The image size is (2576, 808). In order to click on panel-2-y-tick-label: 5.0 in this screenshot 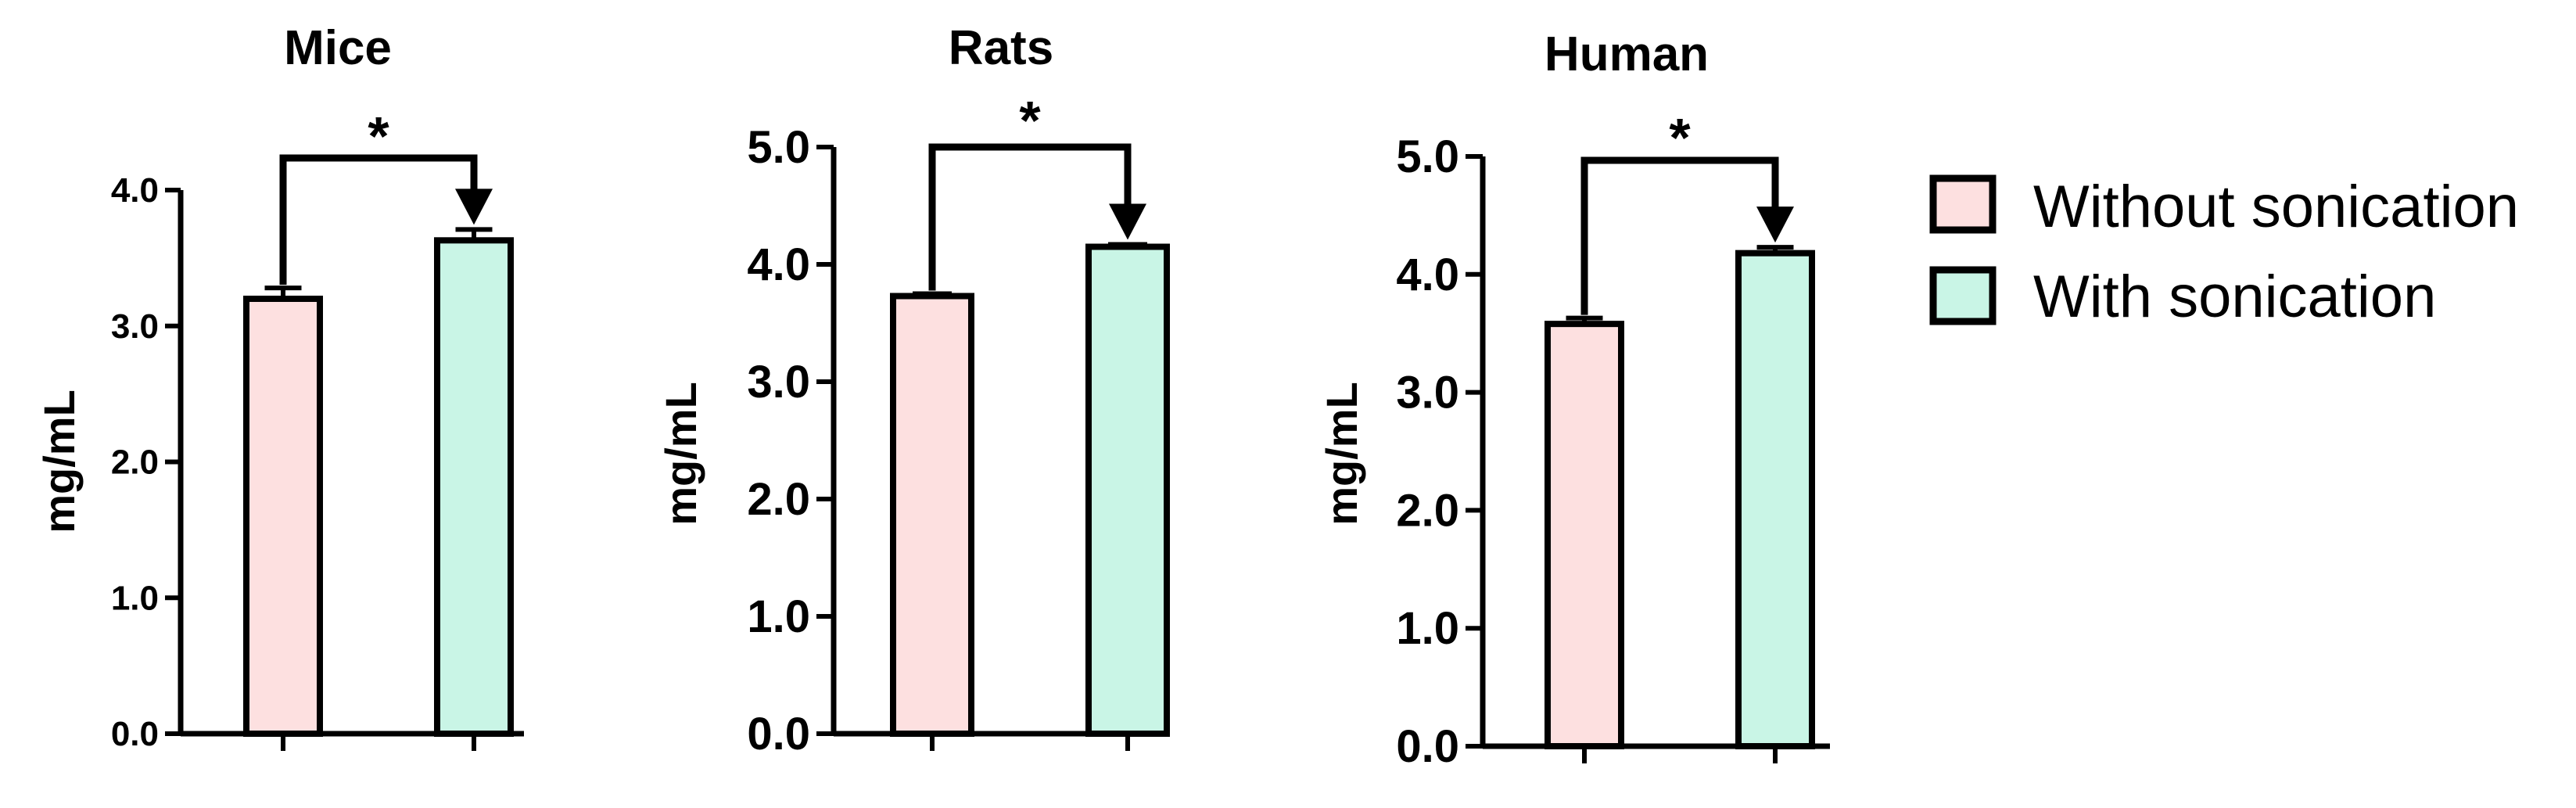, I will do `click(778, 147)`.